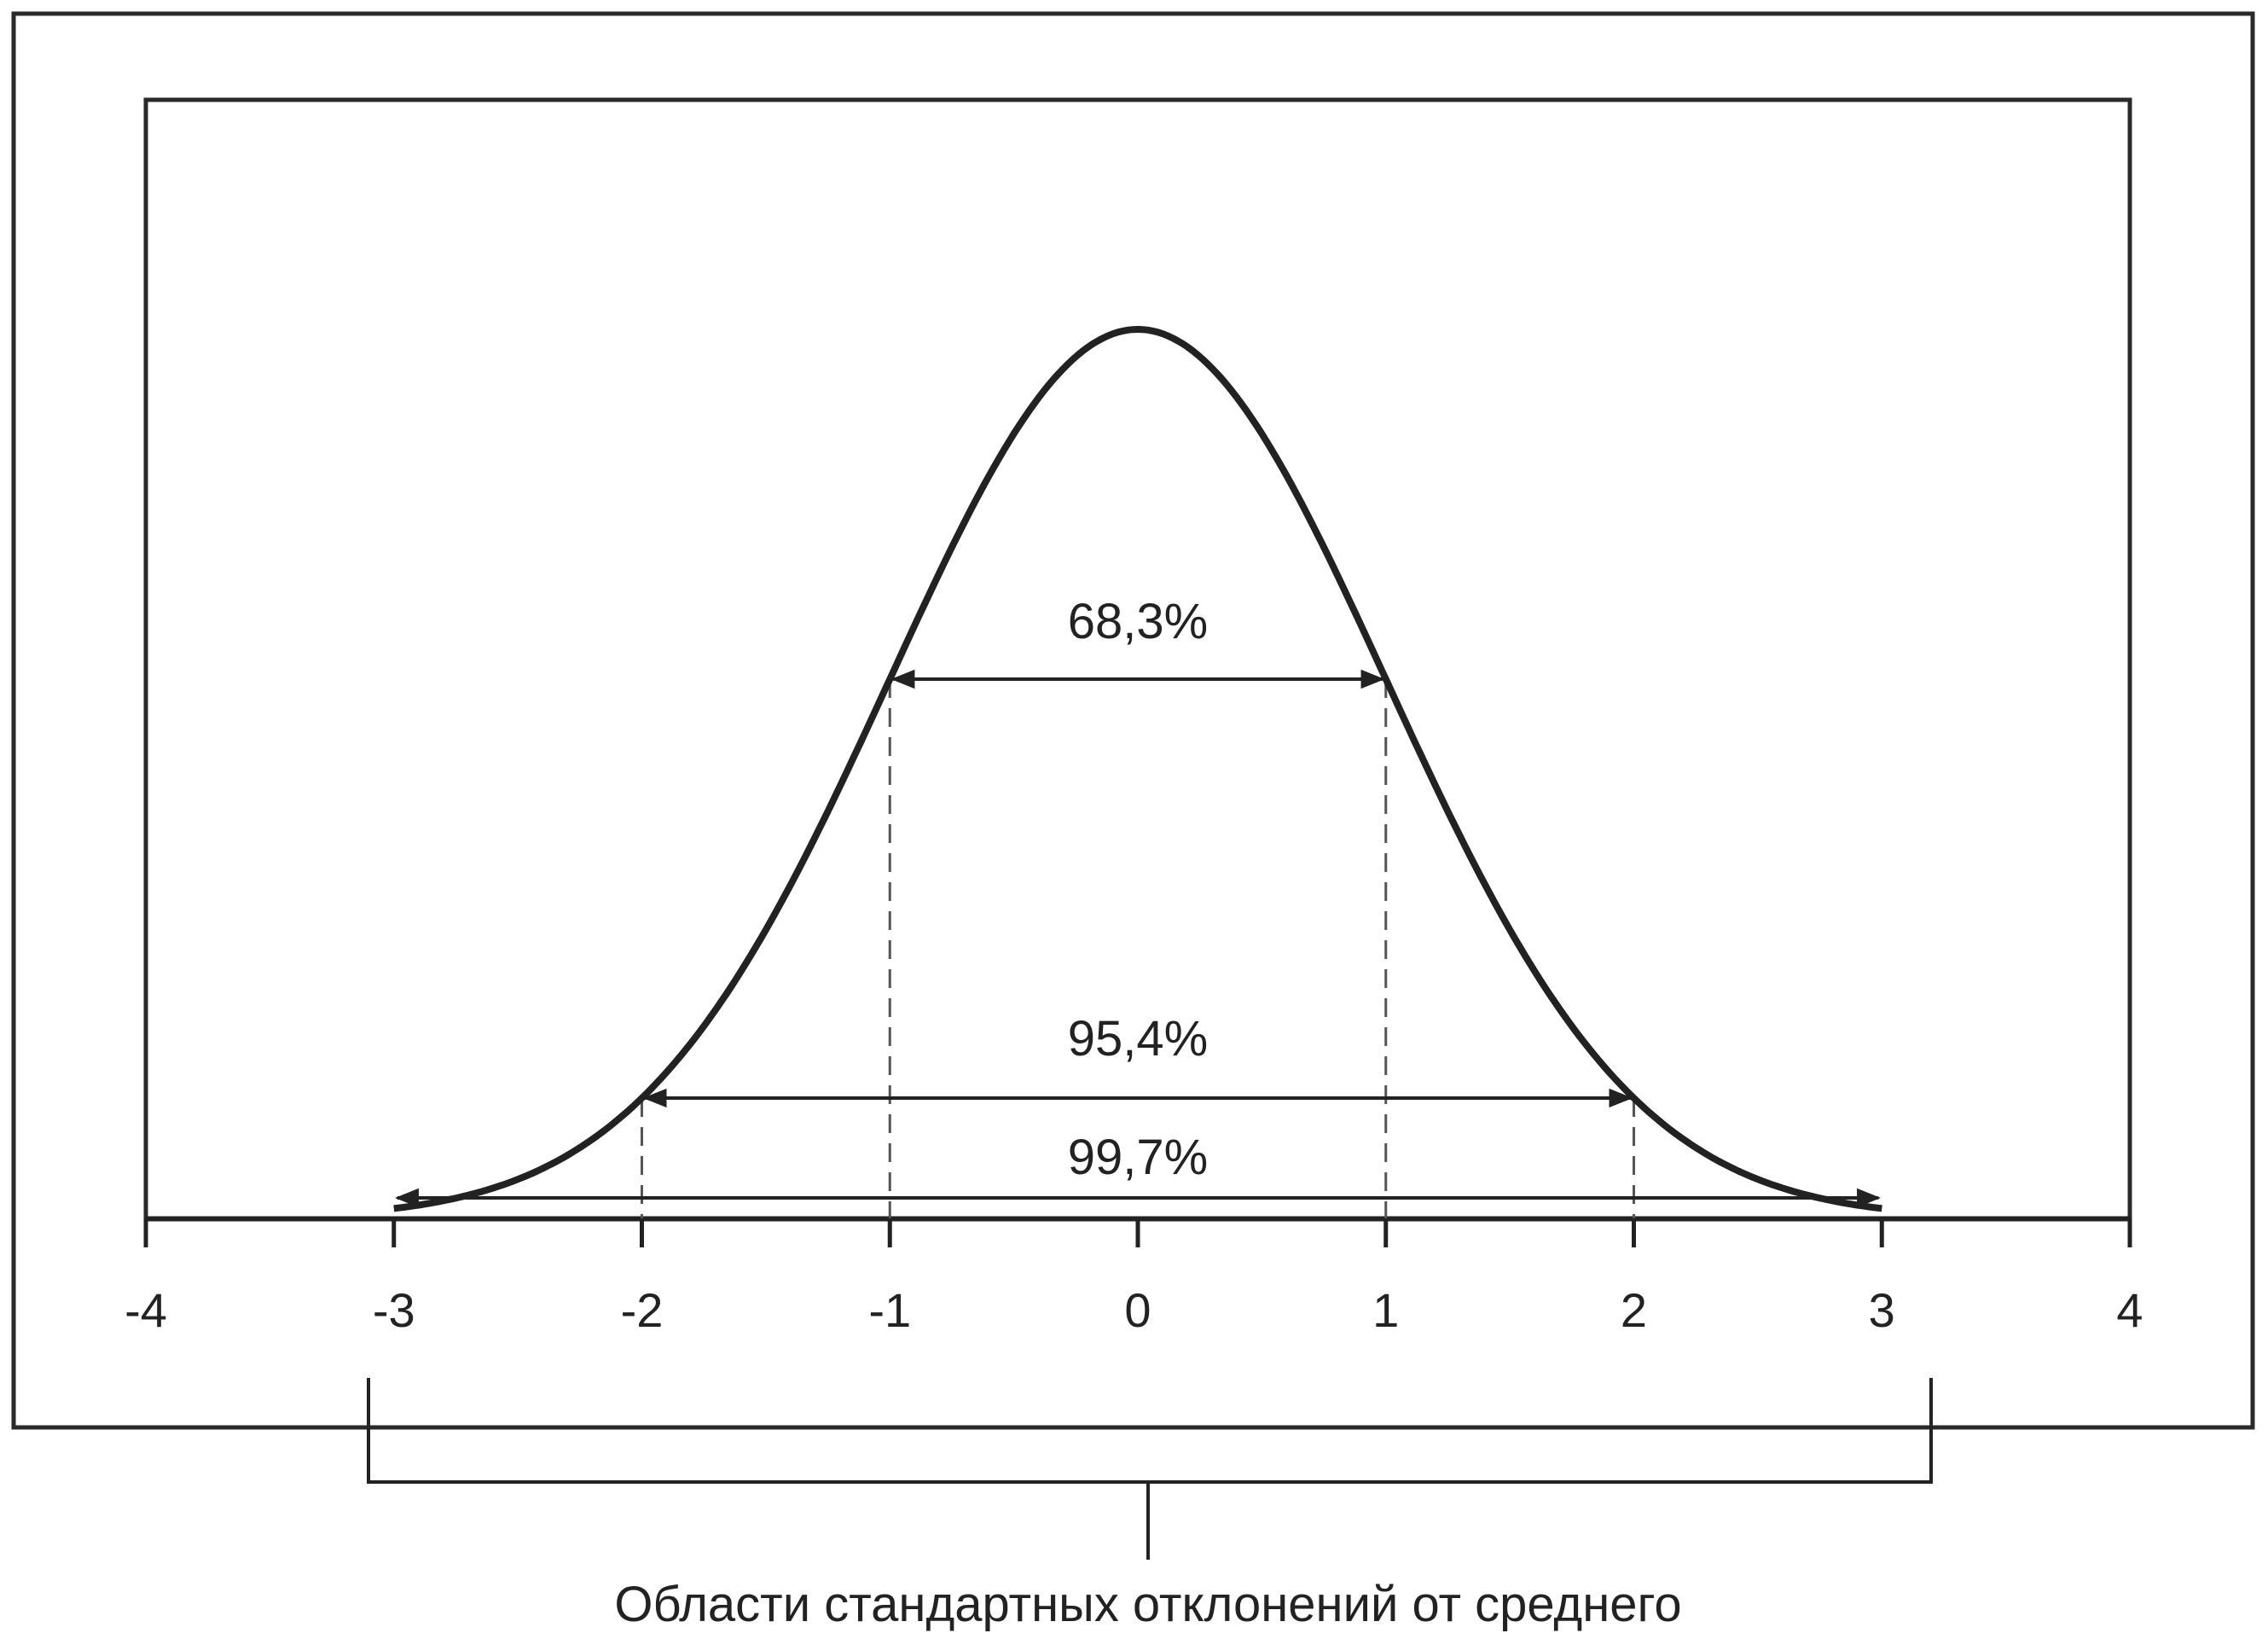 The image size is (2268, 1639). I want to click on sd-bracket, so click(1150, 1469).